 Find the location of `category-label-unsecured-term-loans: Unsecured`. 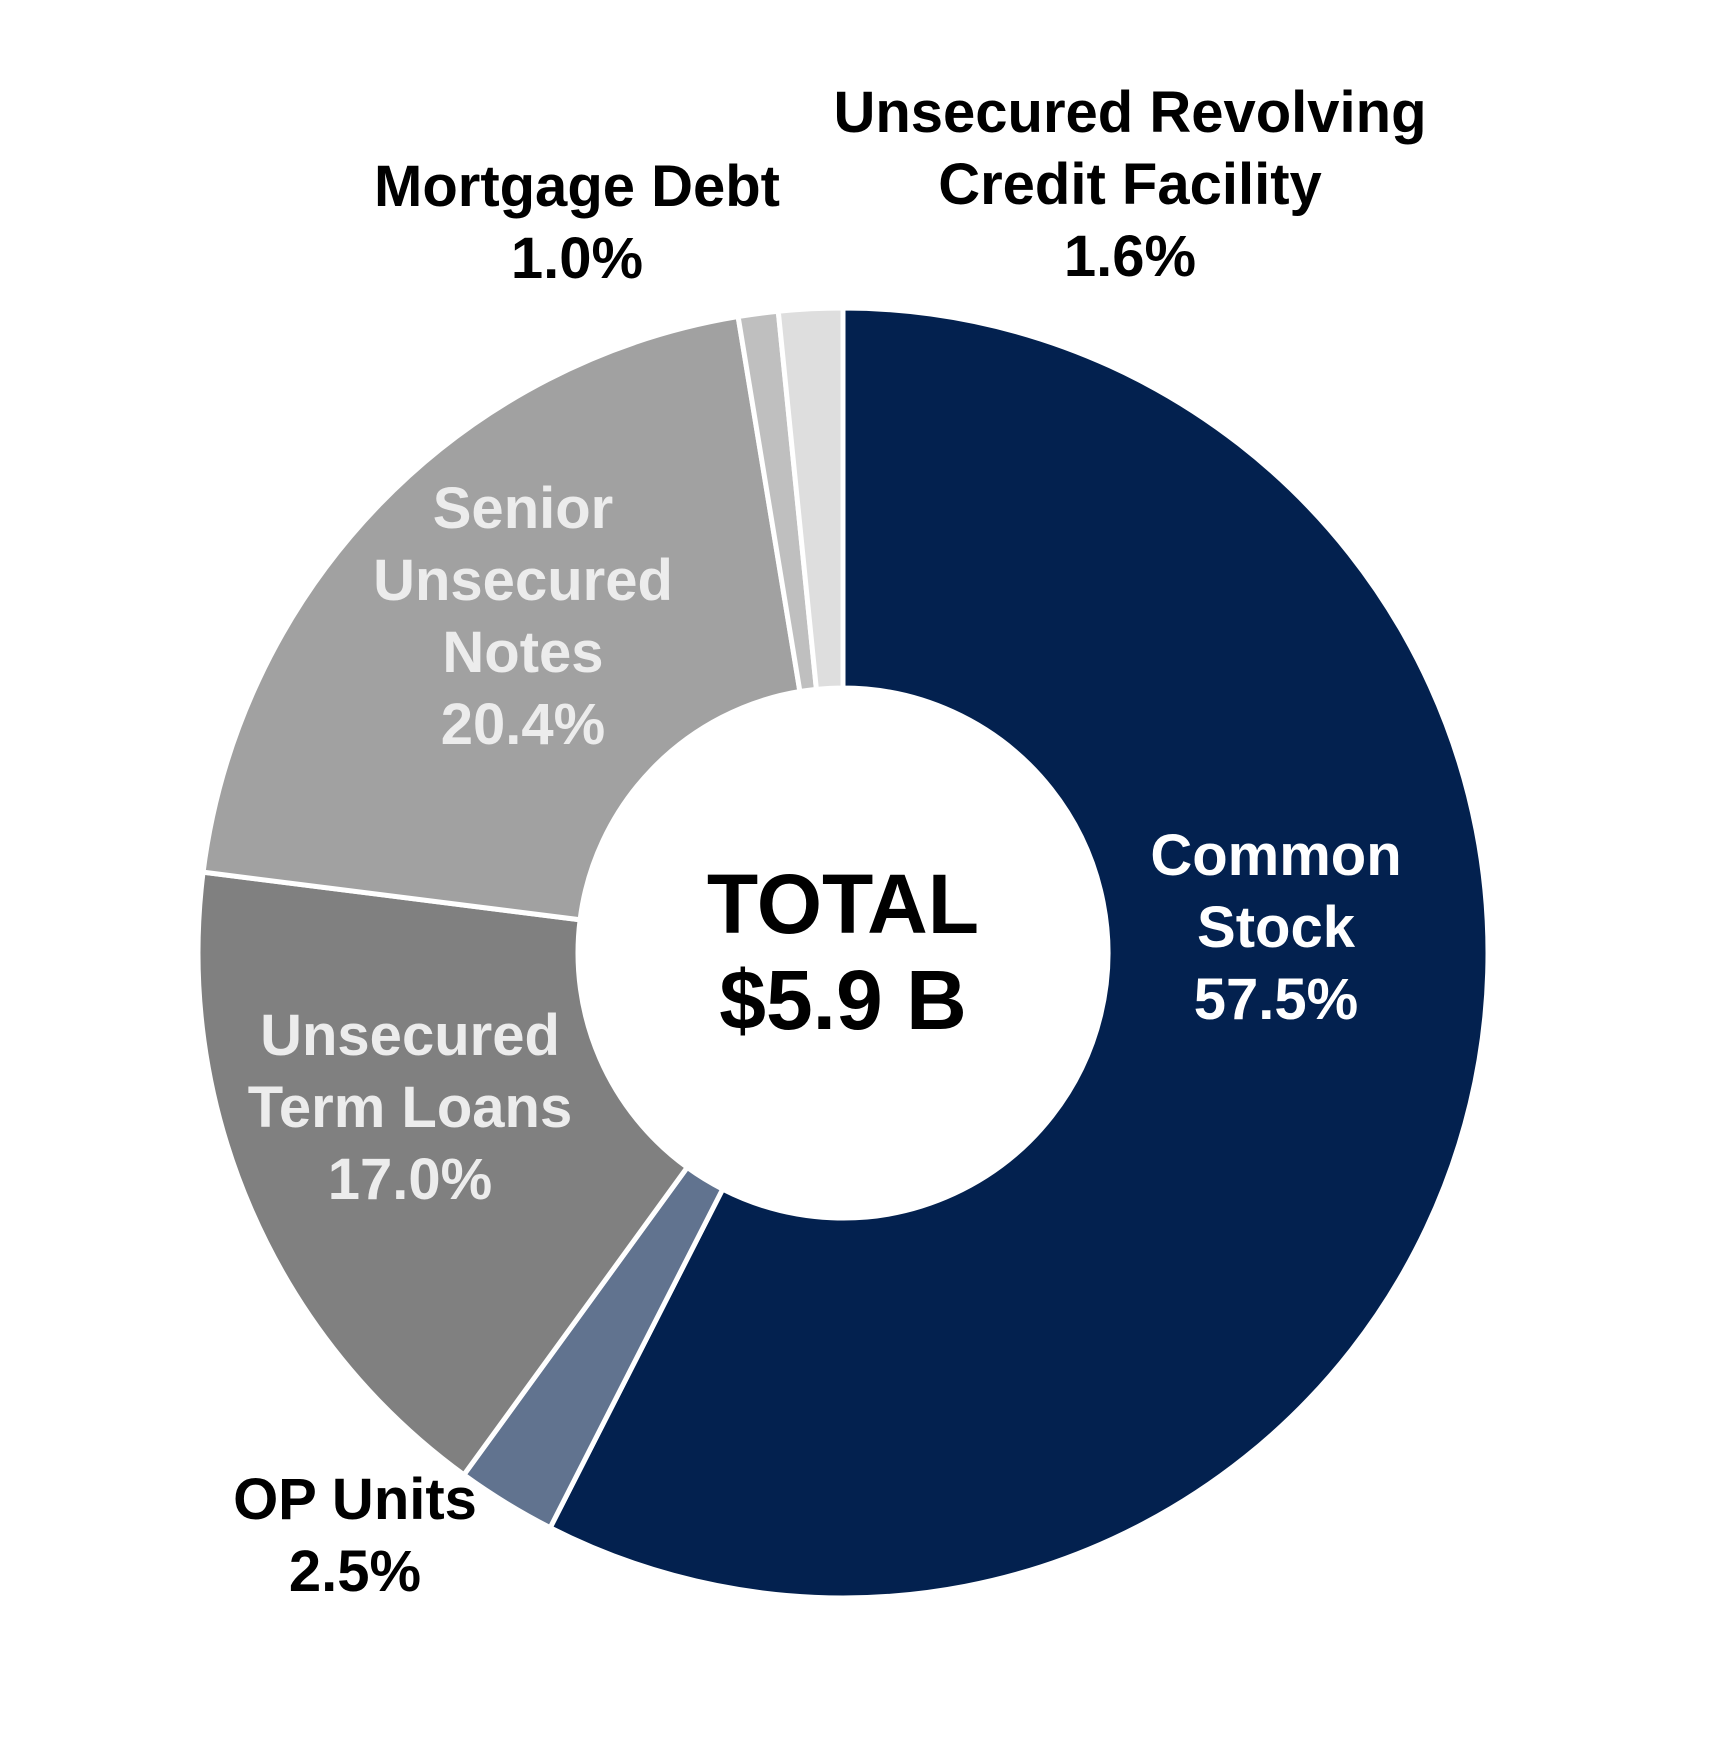

category-label-unsecured-term-loans: Unsecured is located at coordinates (410, 1035).